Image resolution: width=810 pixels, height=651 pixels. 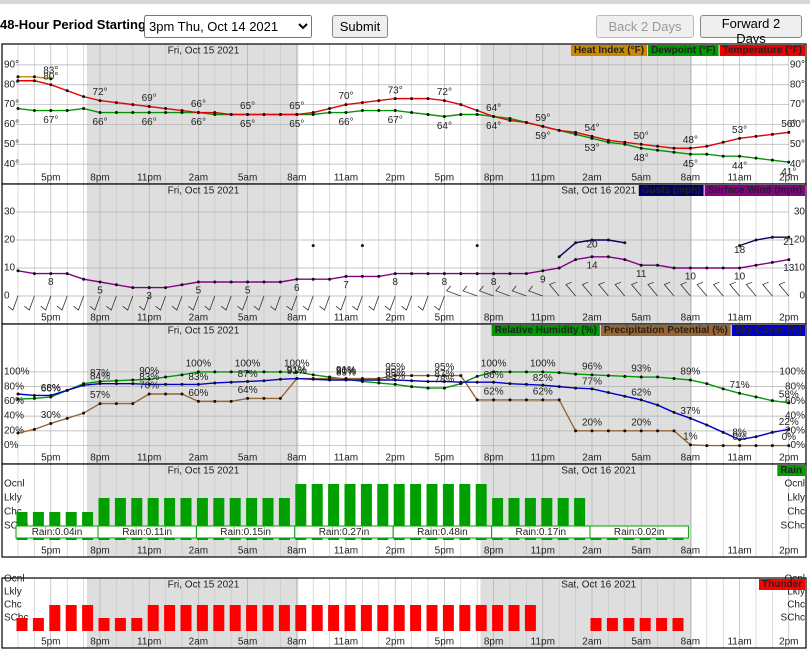 I want to click on data-label: 3, so click(x=149, y=296).